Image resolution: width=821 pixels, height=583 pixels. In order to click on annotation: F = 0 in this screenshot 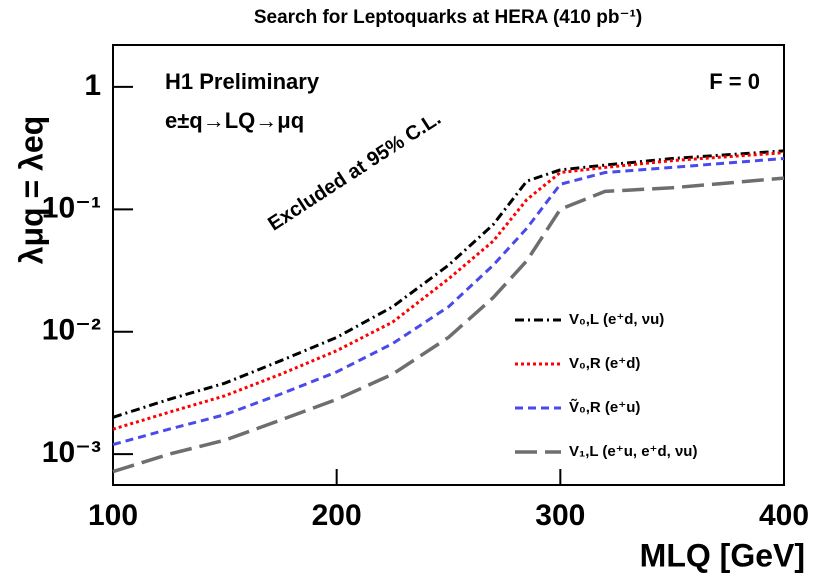, I will do `click(734, 81)`.